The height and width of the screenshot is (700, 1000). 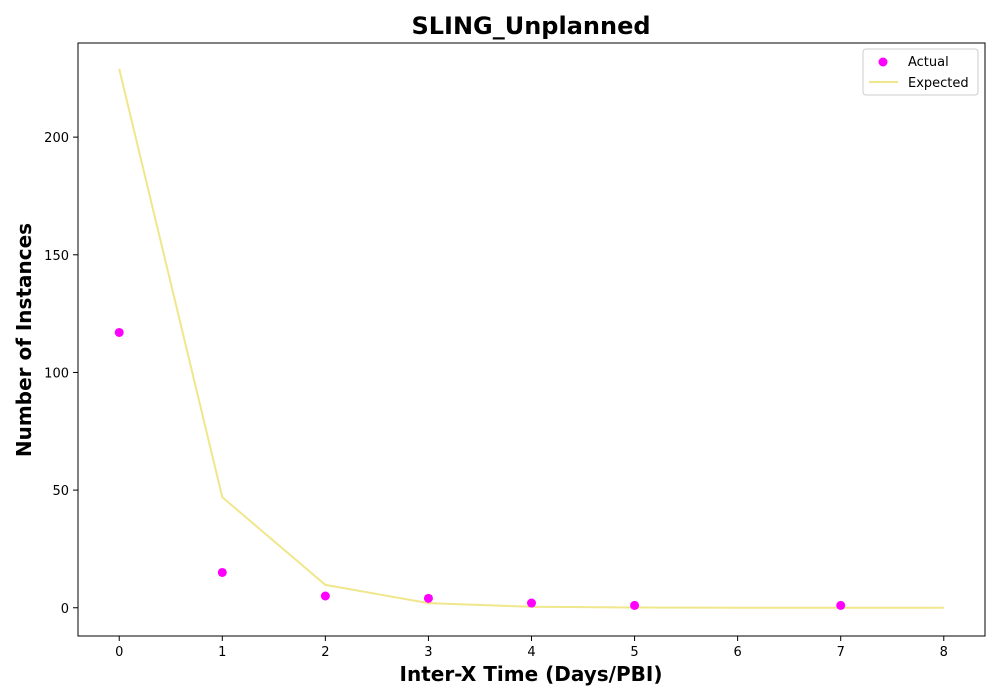 I want to click on y-tick-label: 50, so click(x=60, y=491).